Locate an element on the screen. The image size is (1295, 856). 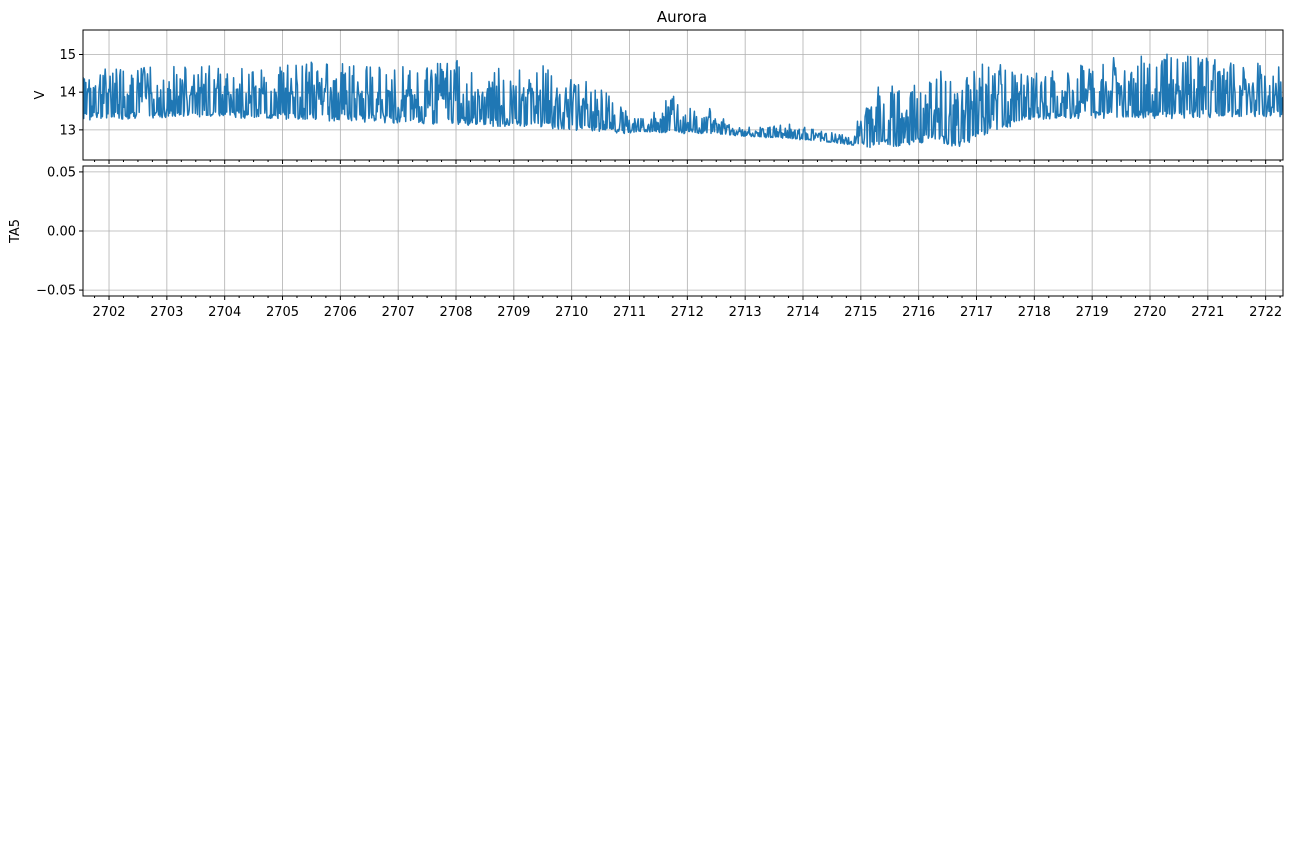
ta5-x-tick-label: 2721 is located at coordinates (1207, 312).